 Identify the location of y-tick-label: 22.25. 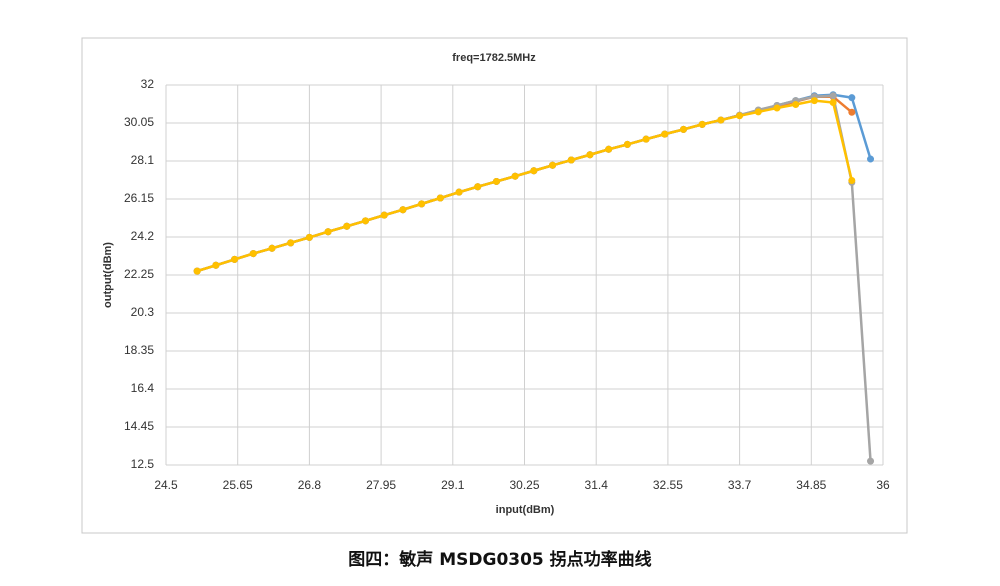
(139, 274).